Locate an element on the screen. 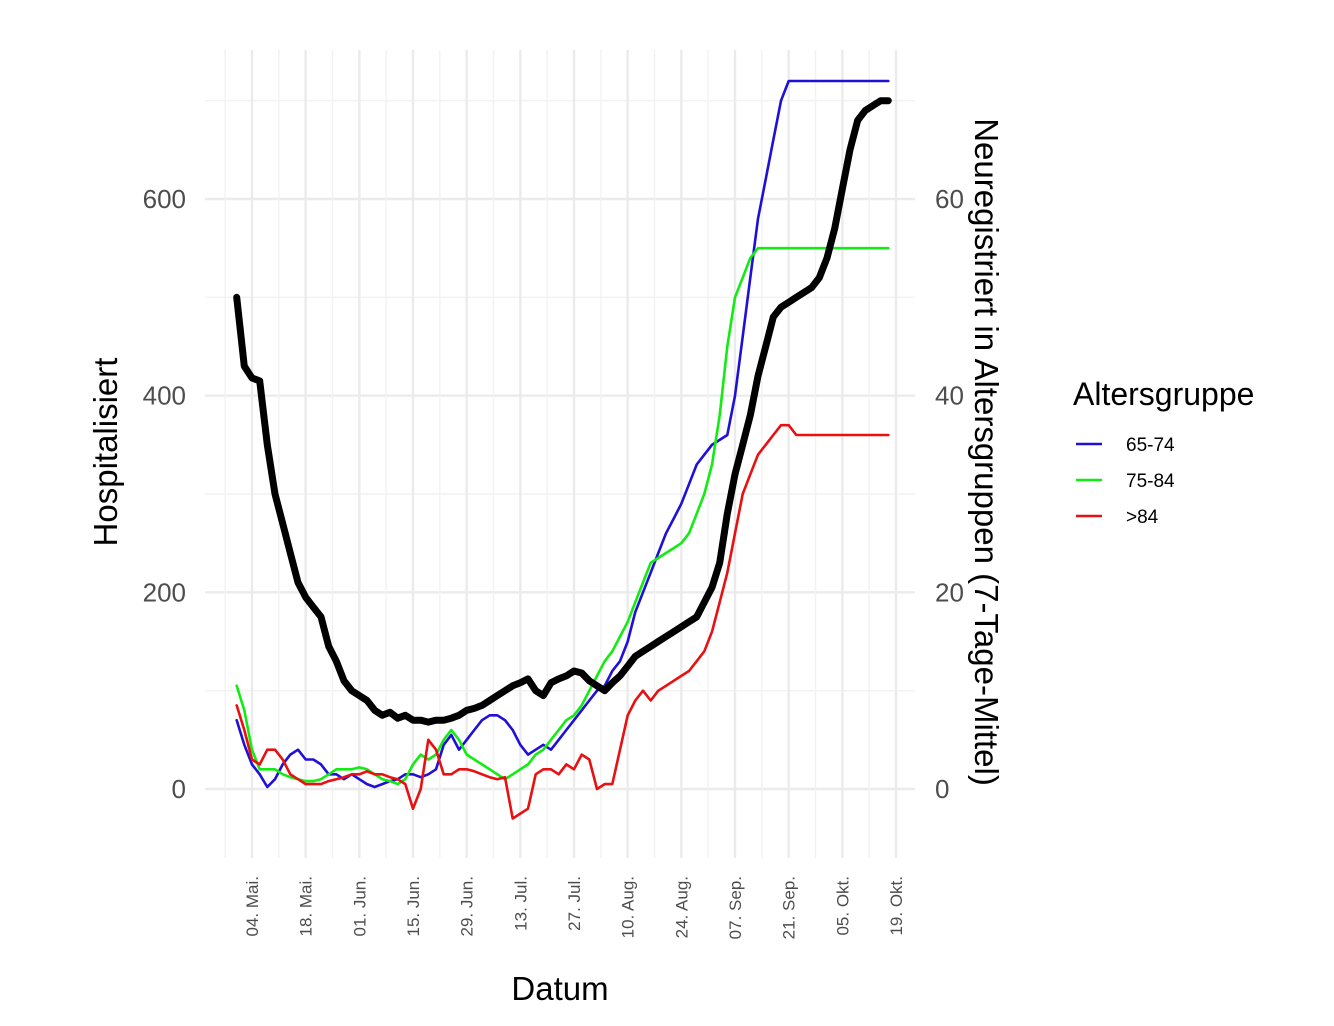 The height and width of the screenshot is (1026, 1334). x-axis-title: Datum is located at coordinates (559, 988).